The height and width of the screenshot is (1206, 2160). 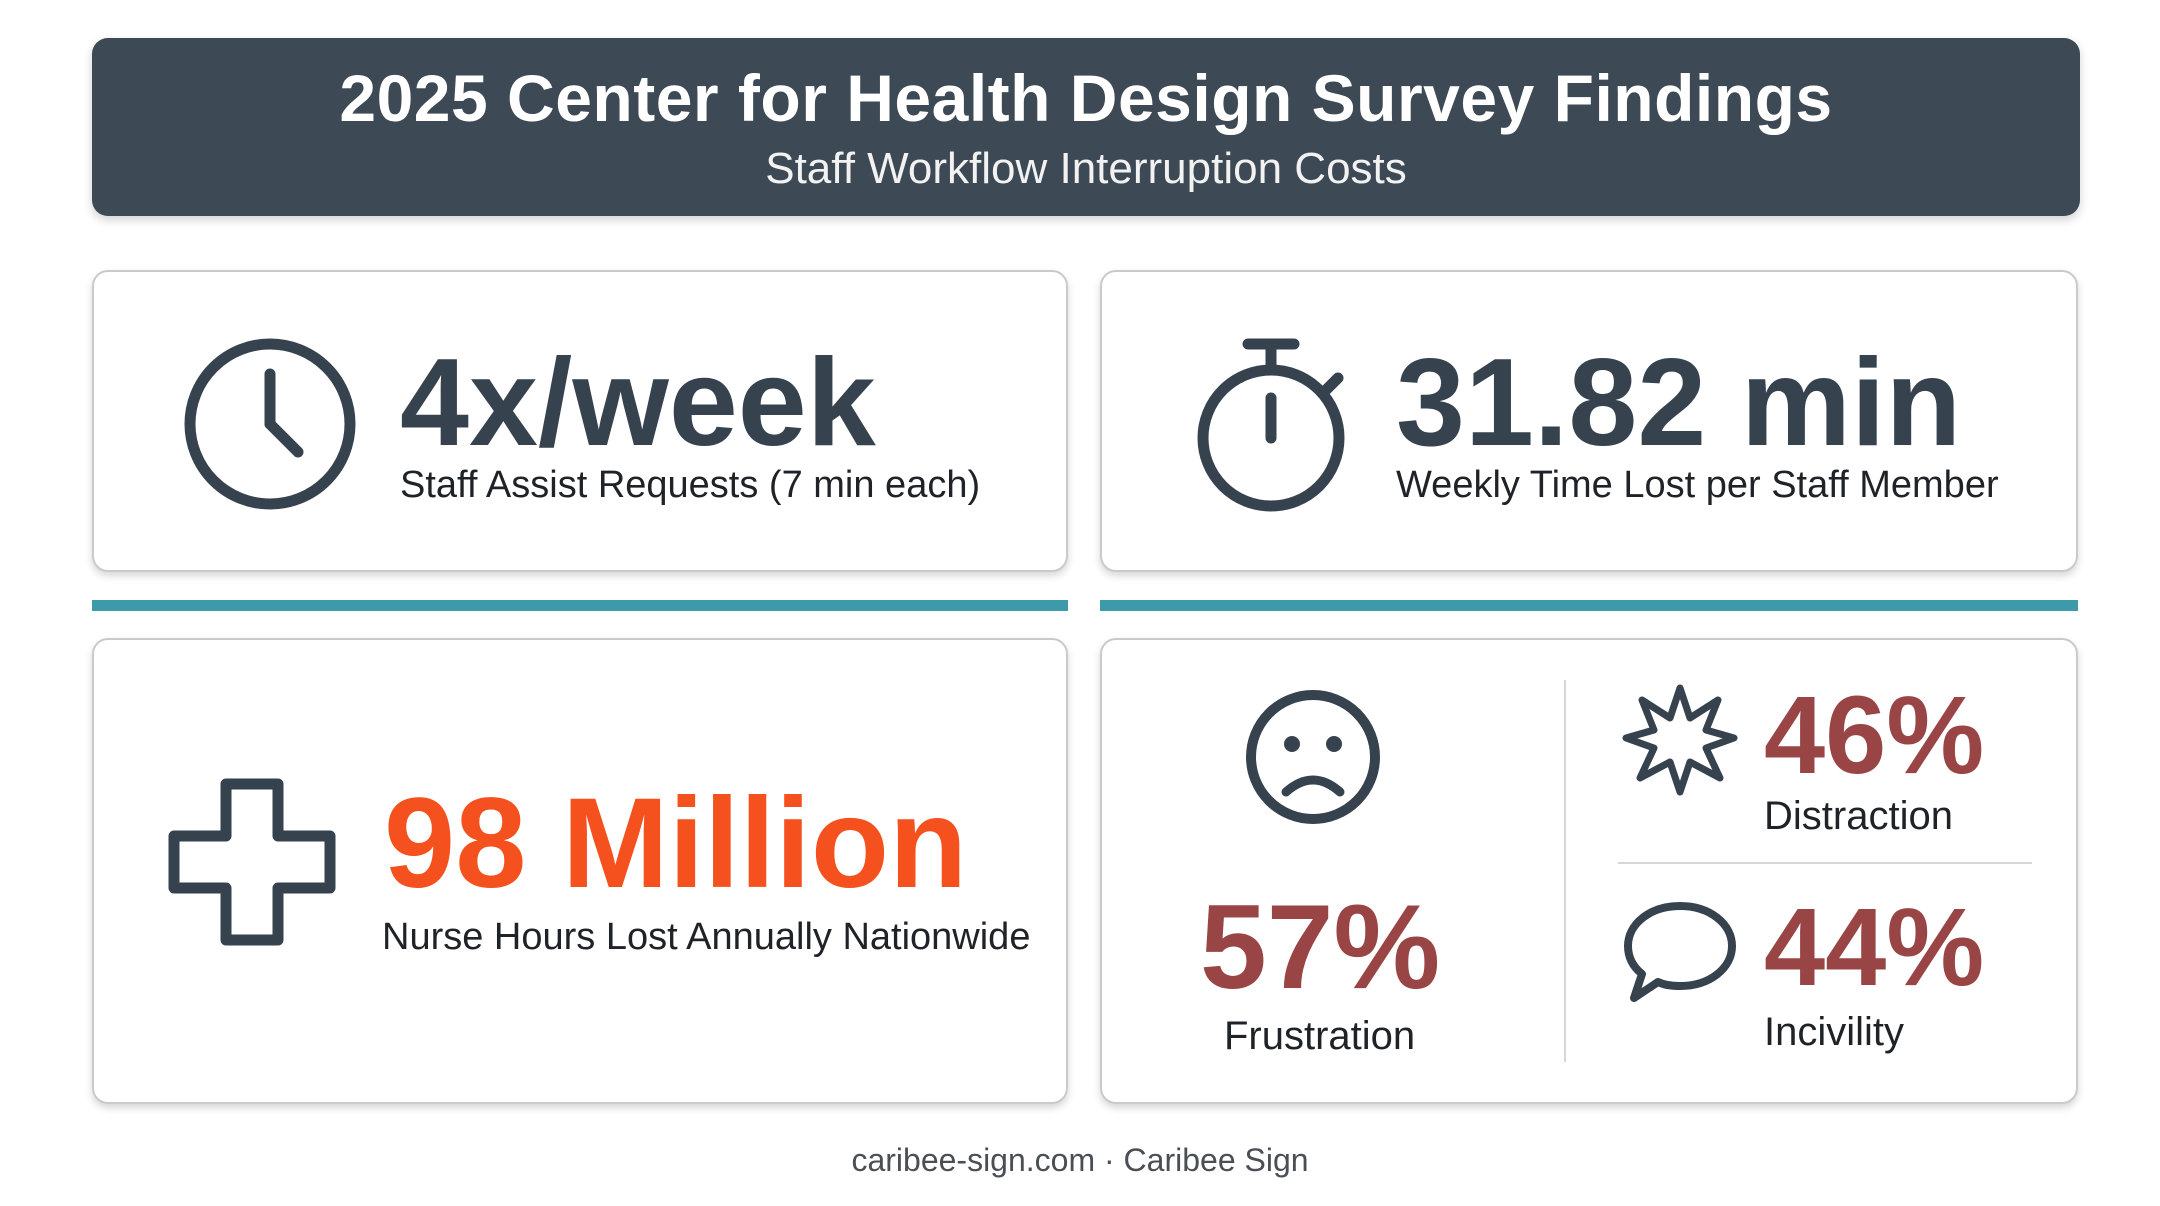 I want to click on frustration-label: Frustration, so click(x=1320, y=1036).